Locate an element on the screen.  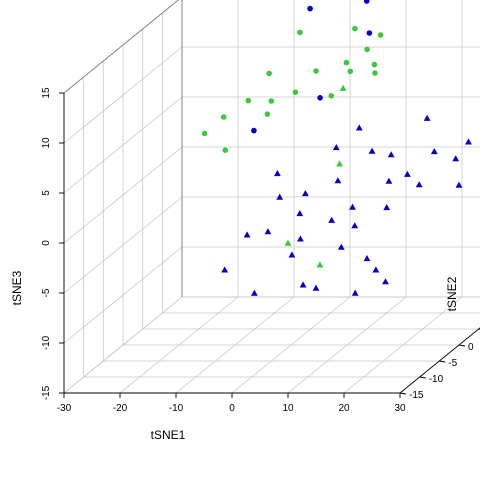
z-tick-label: -10 is located at coordinates (46, 342).